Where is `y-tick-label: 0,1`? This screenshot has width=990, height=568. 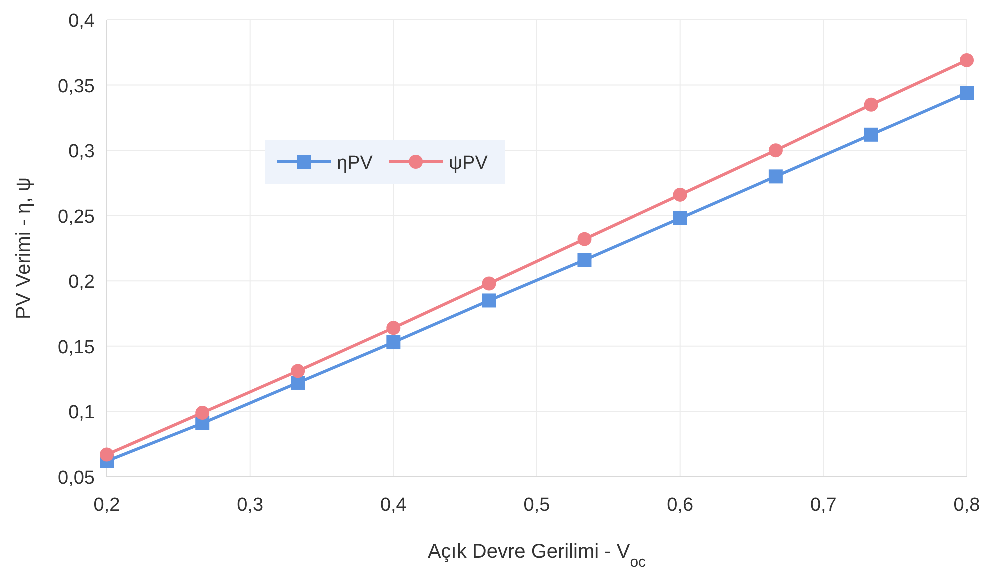
y-tick-label: 0,1 is located at coordinates (81, 413).